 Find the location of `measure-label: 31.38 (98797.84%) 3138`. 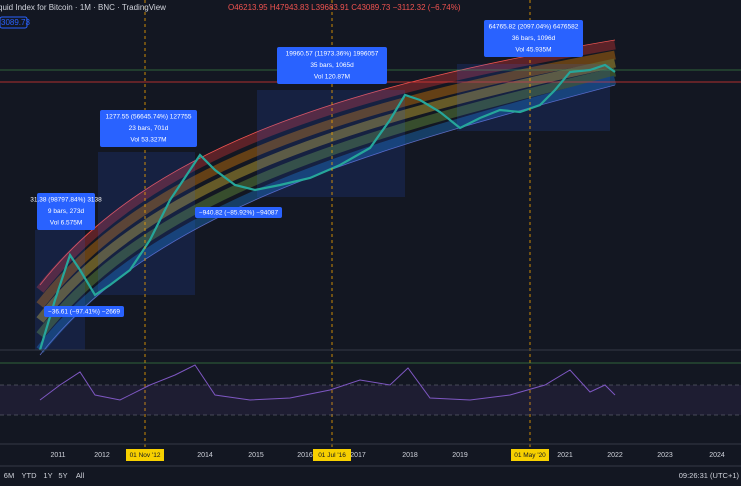

measure-label: 31.38 (98797.84%) 3138 is located at coordinates (66, 200).